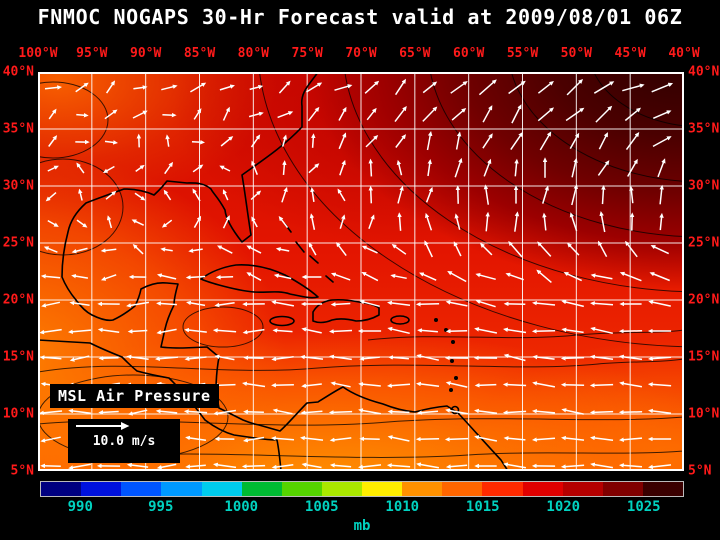 The height and width of the screenshot is (540, 720). I want to click on wind-speed-label: 10.0 m/s, so click(124, 441).